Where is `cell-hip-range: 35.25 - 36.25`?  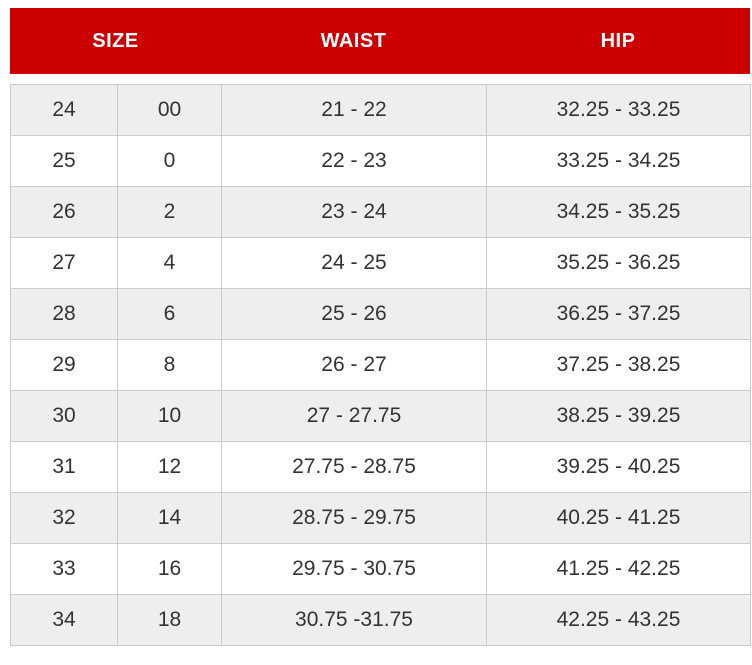
cell-hip-range: 35.25 - 36.25 is located at coordinates (618, 263).